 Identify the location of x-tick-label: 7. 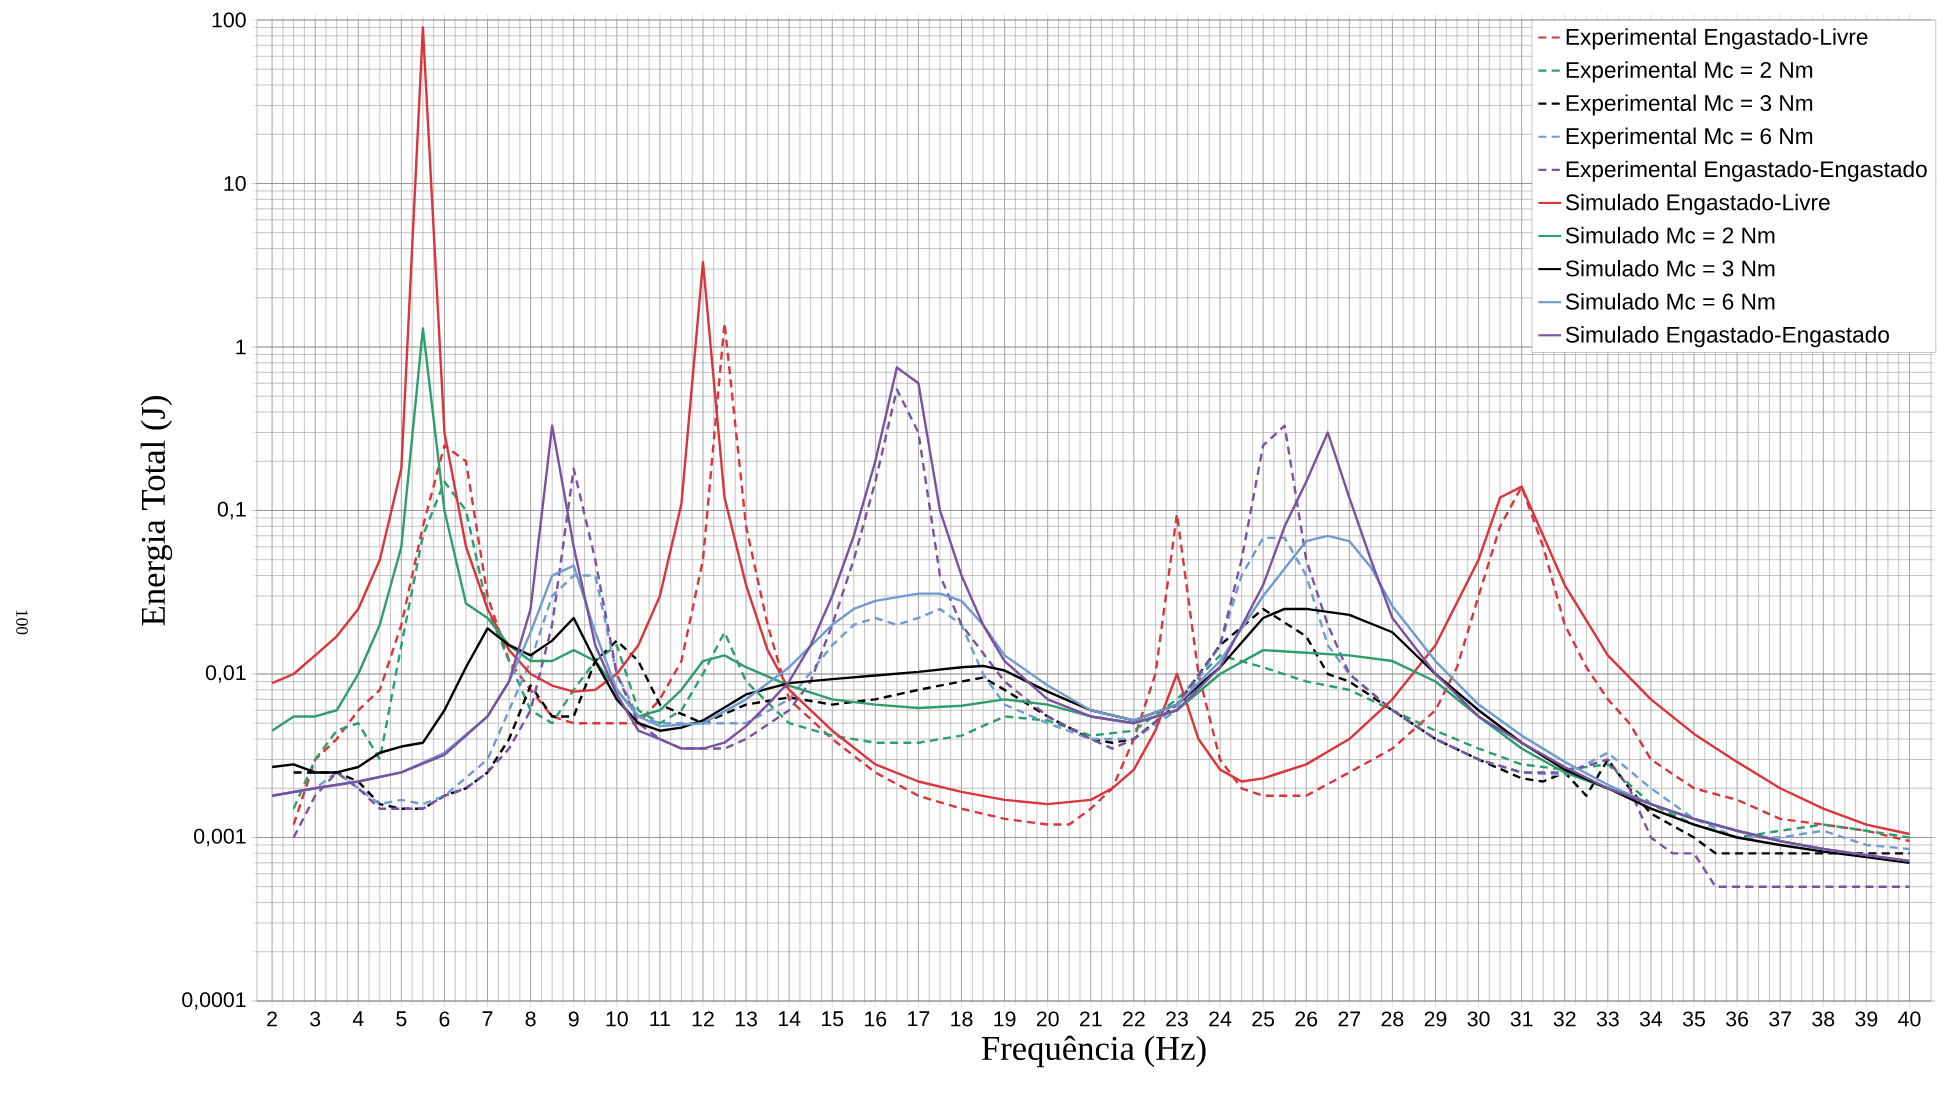
(487, 1019).